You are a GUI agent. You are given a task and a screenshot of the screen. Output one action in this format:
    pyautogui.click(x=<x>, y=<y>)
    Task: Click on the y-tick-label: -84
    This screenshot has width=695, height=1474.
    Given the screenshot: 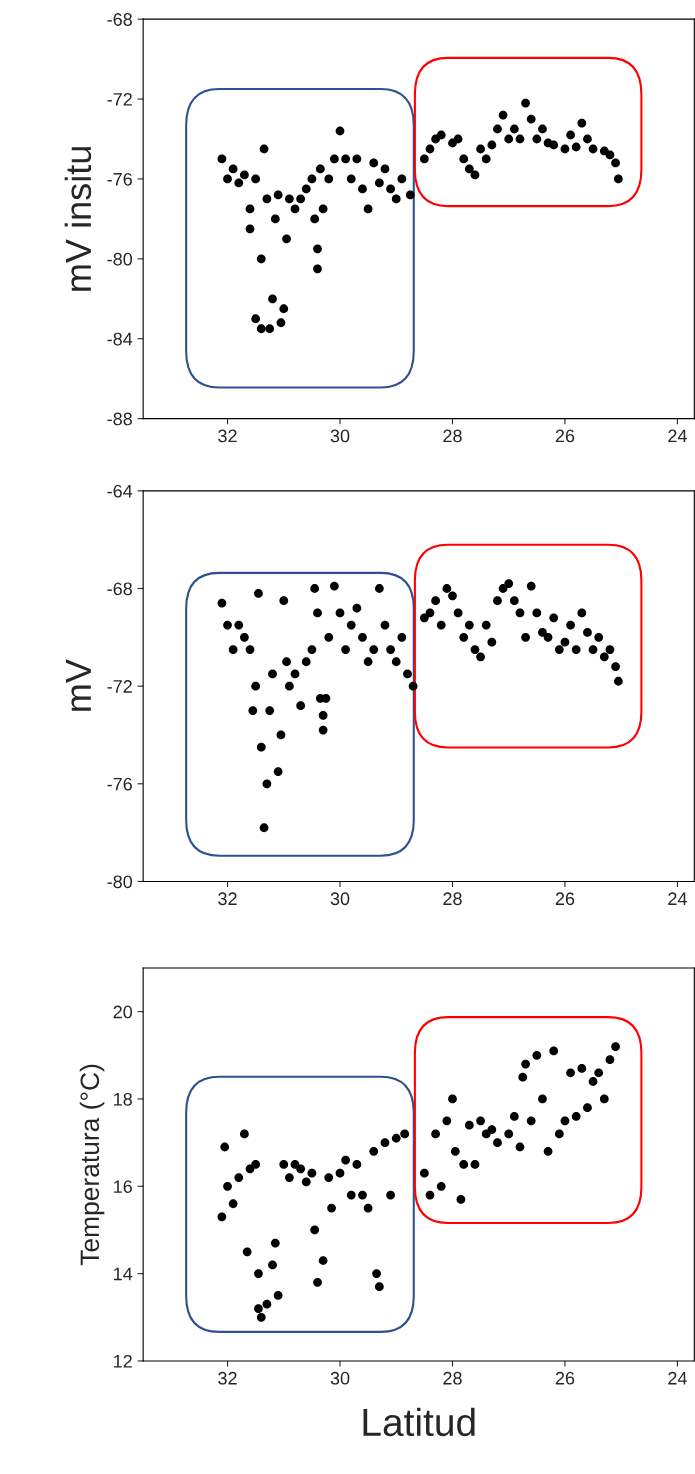 What is the action you would take?
    pyautogui.click(x=120, y=339)
    